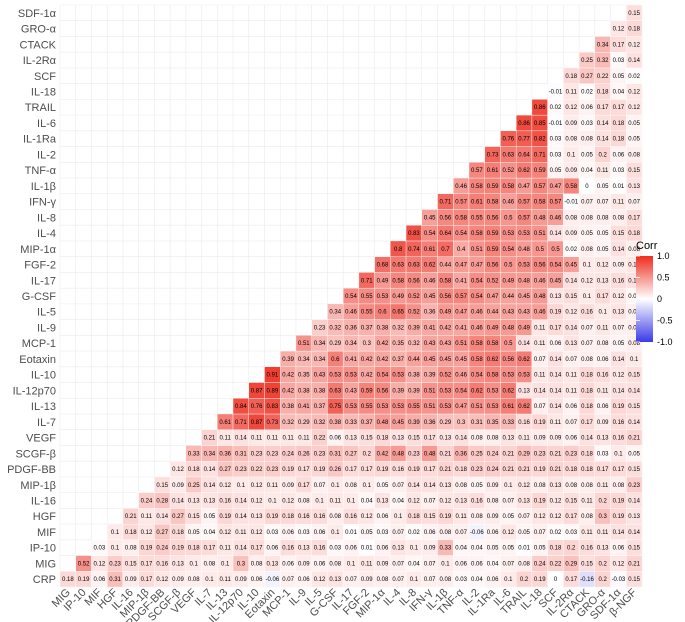 The image size is (685, 622). What do you see at coordinates (210, 439) in the screenshot?
I see `cell-value-label: 0.21` at bounding box center [210, 439].